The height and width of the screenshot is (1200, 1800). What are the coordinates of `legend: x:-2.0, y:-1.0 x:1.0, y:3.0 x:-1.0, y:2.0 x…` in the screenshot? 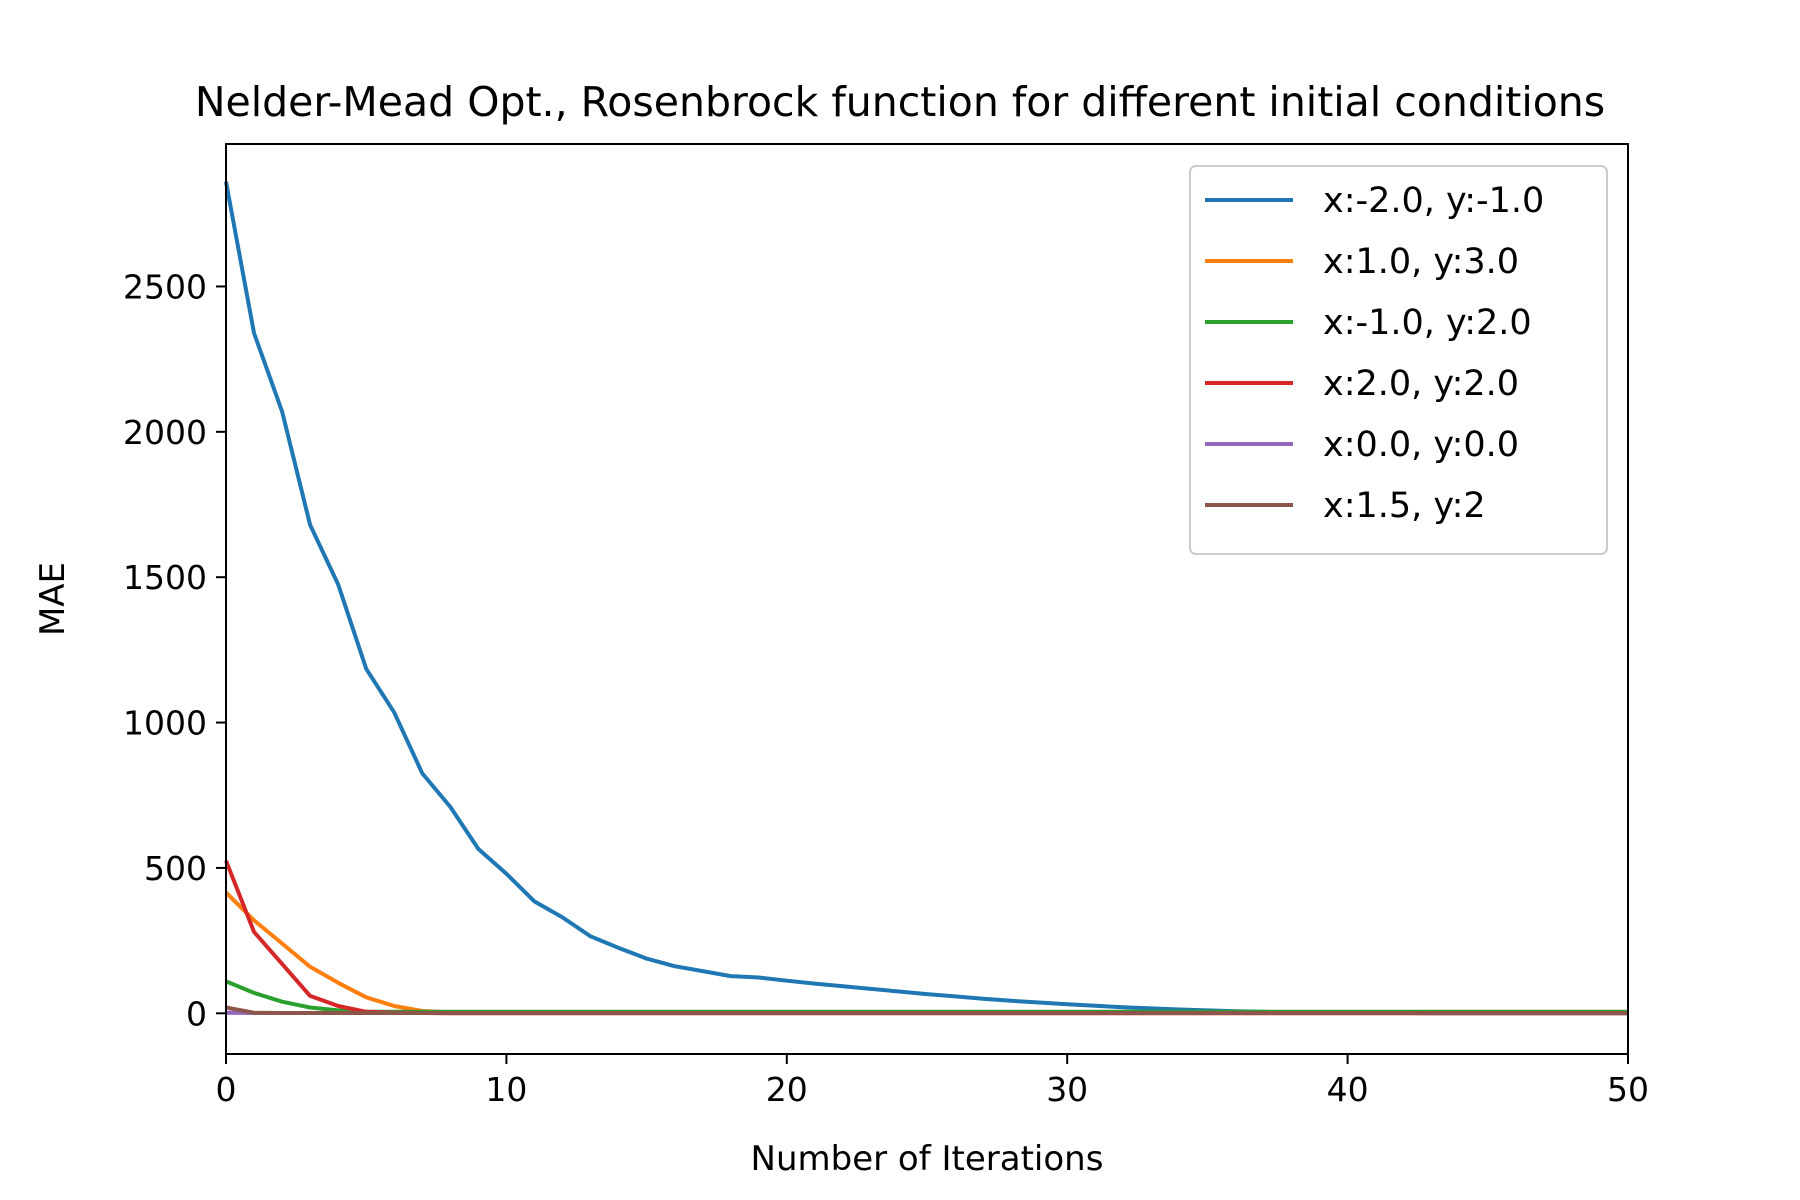 It's located at (1398, 360).